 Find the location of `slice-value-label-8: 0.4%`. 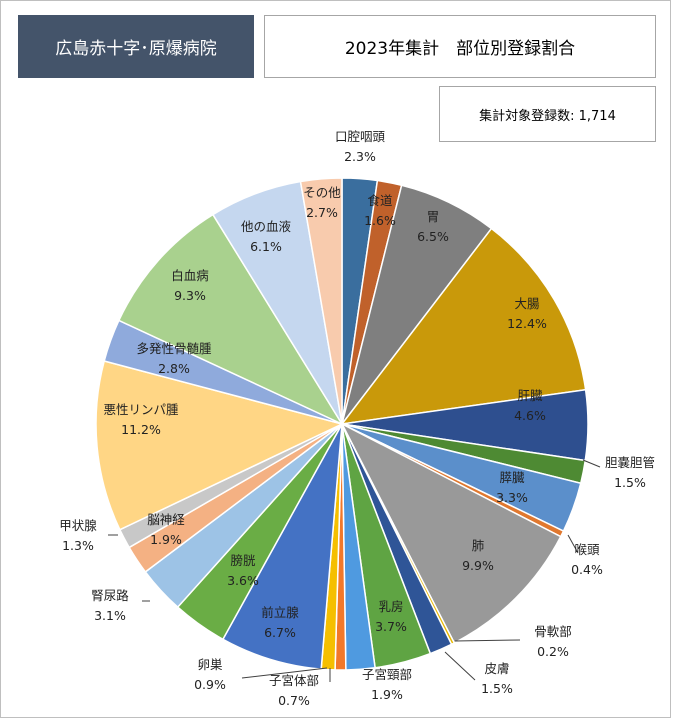

slice-value-label-8: 0.4% is located at coordinates (587, 569).